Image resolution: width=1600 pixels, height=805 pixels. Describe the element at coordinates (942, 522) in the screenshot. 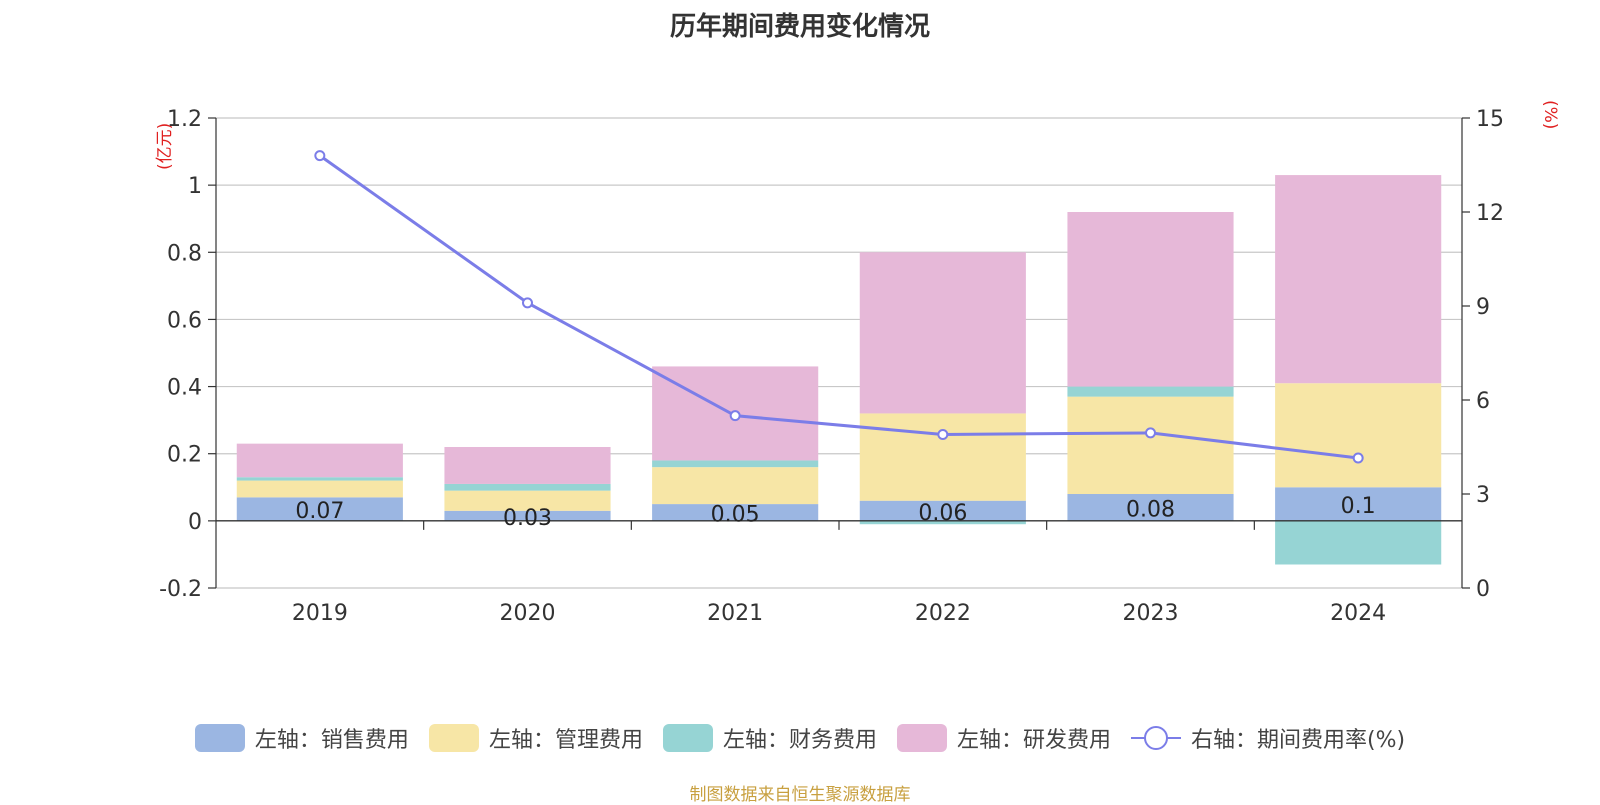

I see `bar-finance-2022` at that location.